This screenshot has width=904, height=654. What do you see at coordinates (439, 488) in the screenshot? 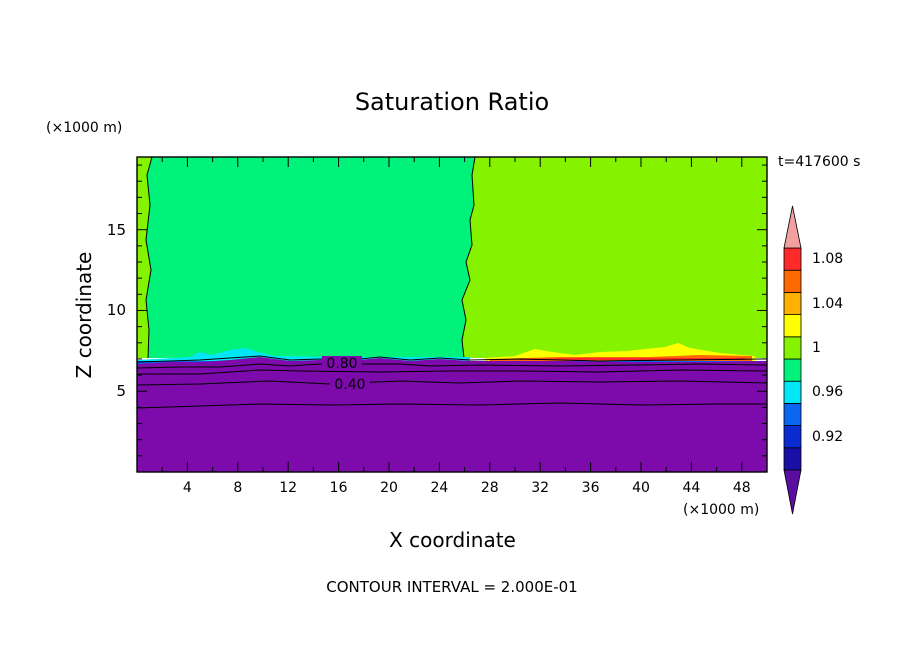
I see `x-tick-label: 24` at bounding box center [439, 488].